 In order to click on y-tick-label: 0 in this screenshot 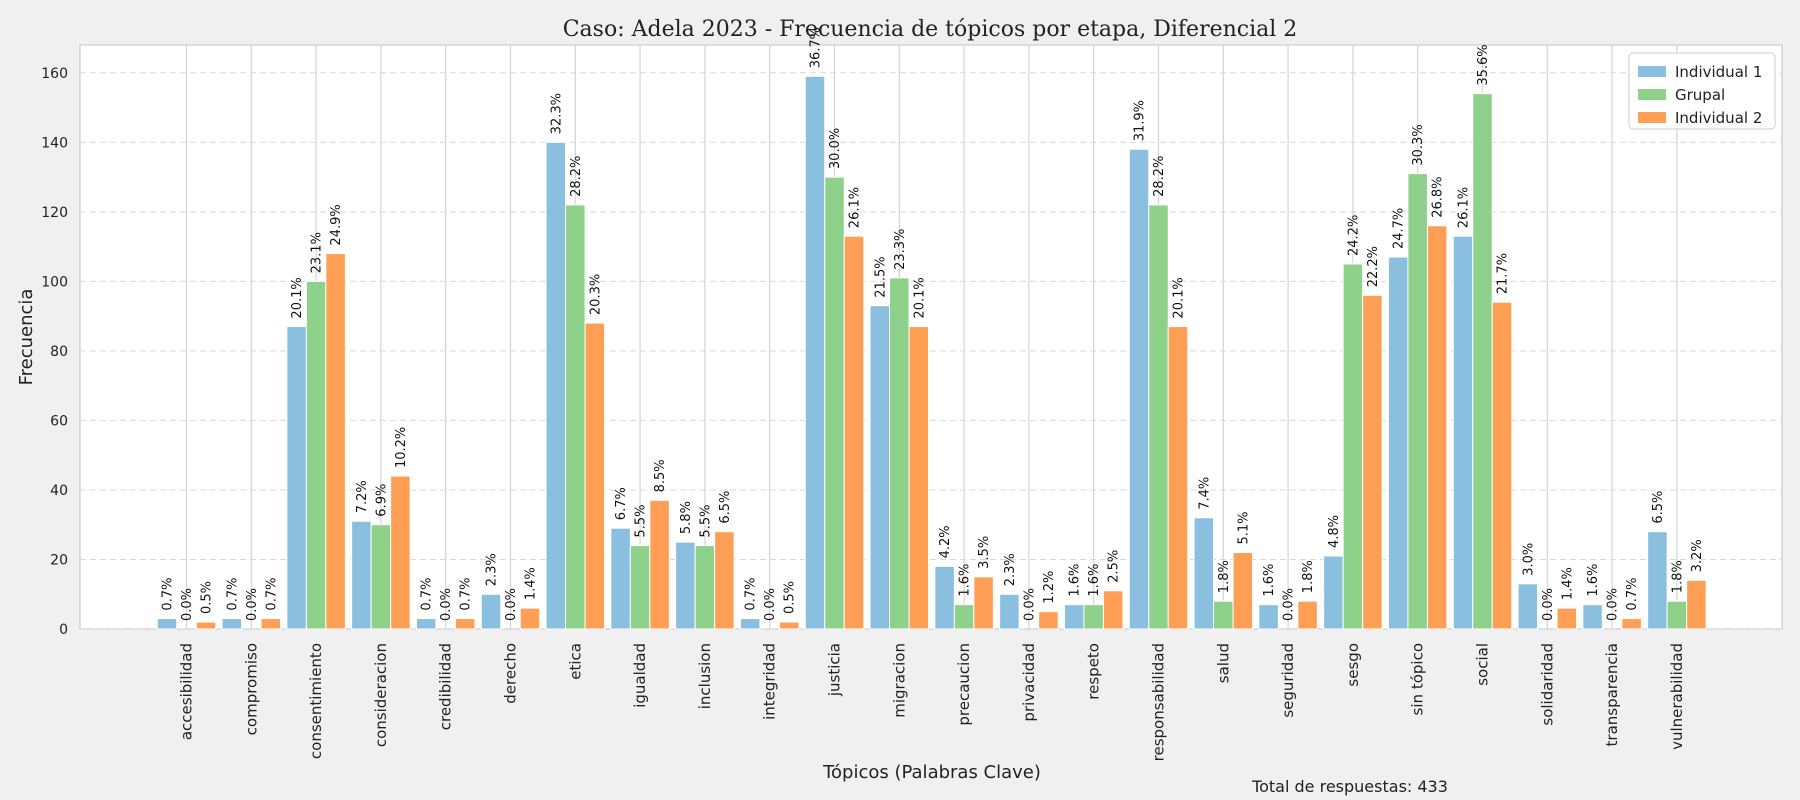, I will do `click(63, 630)`.